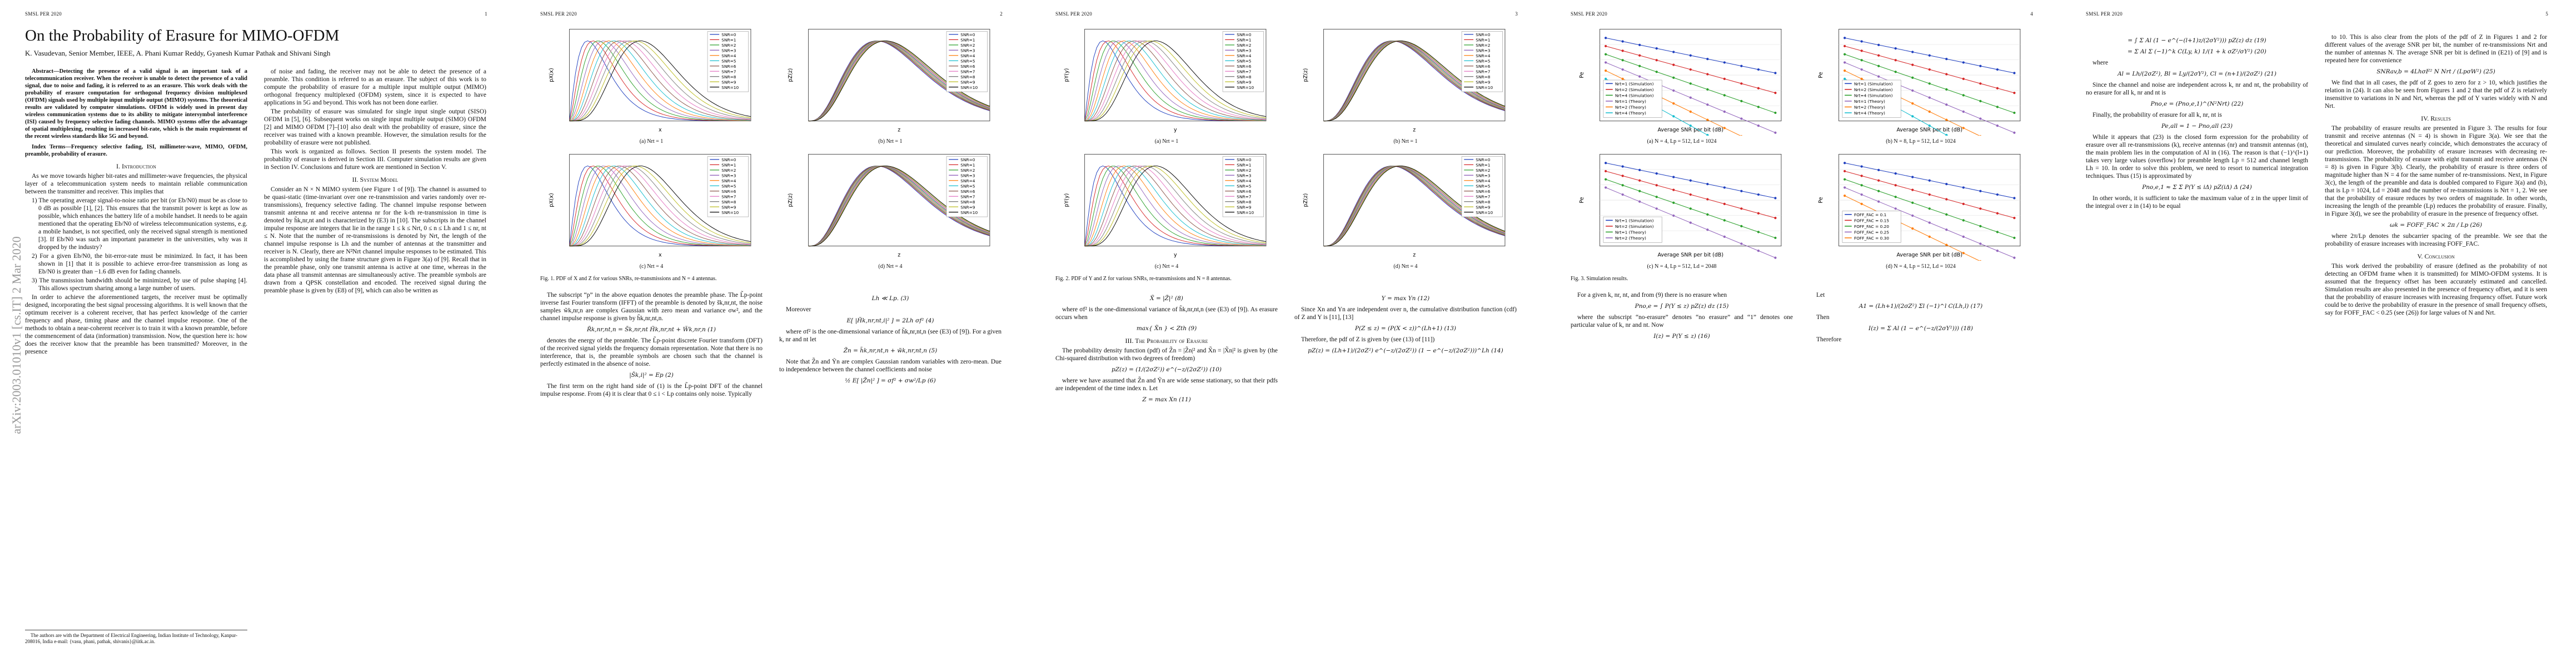 This screenshot has height=667, width=2576. What do you see at coordinates (890, 350) in the screenshot?
I see `equation: Z̃n = h̃k,nr,nt,n + w̃k,nr,nt,n (5)` at bounding box center [890, 350].